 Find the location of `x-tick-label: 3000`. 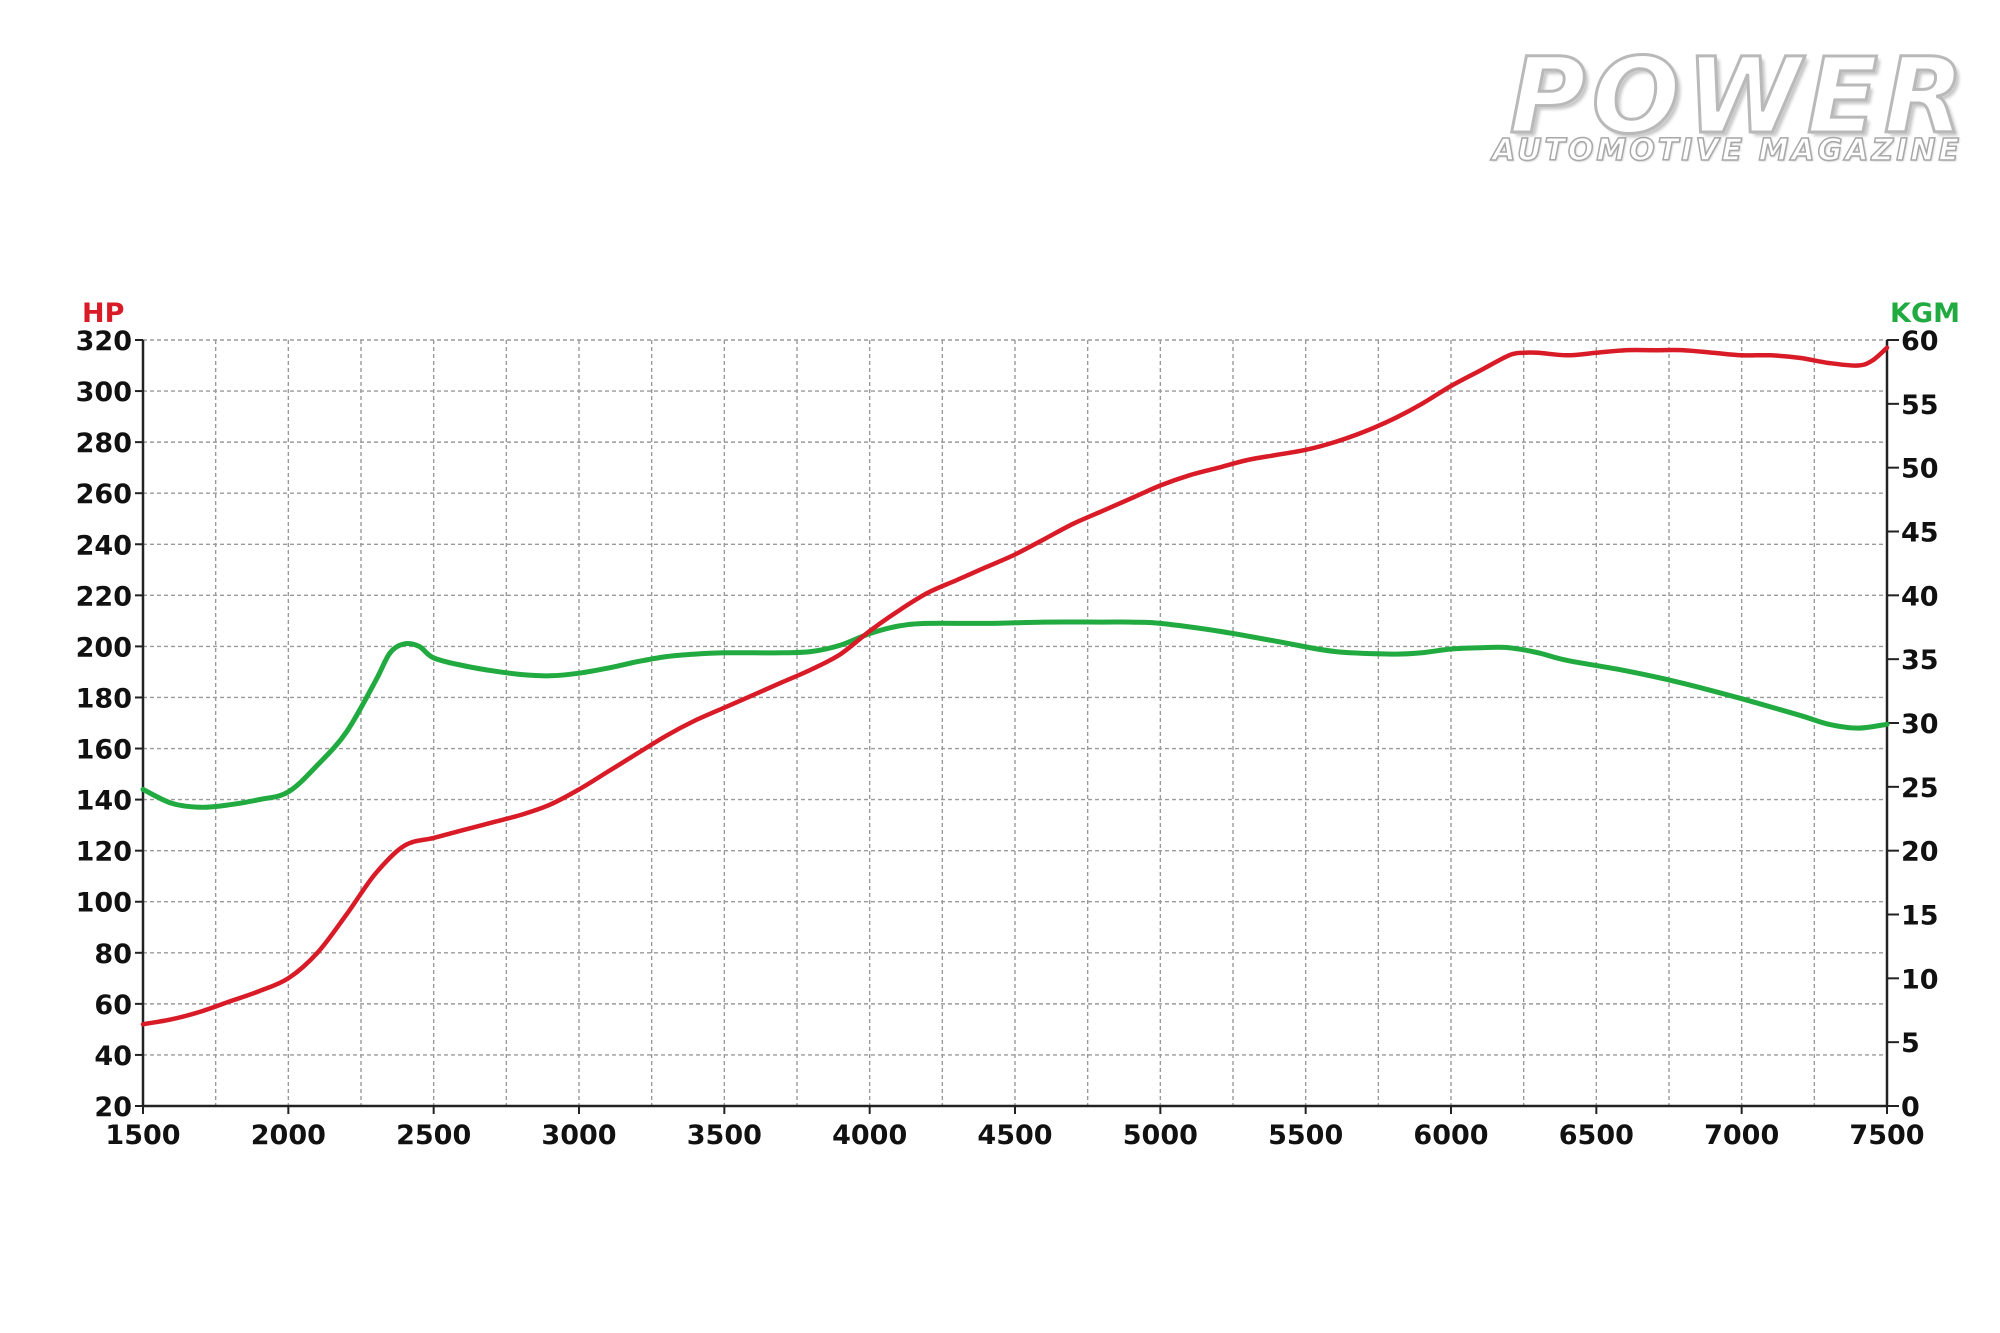

x-tick-label: 3000 is located at coordinates (578, 1135).